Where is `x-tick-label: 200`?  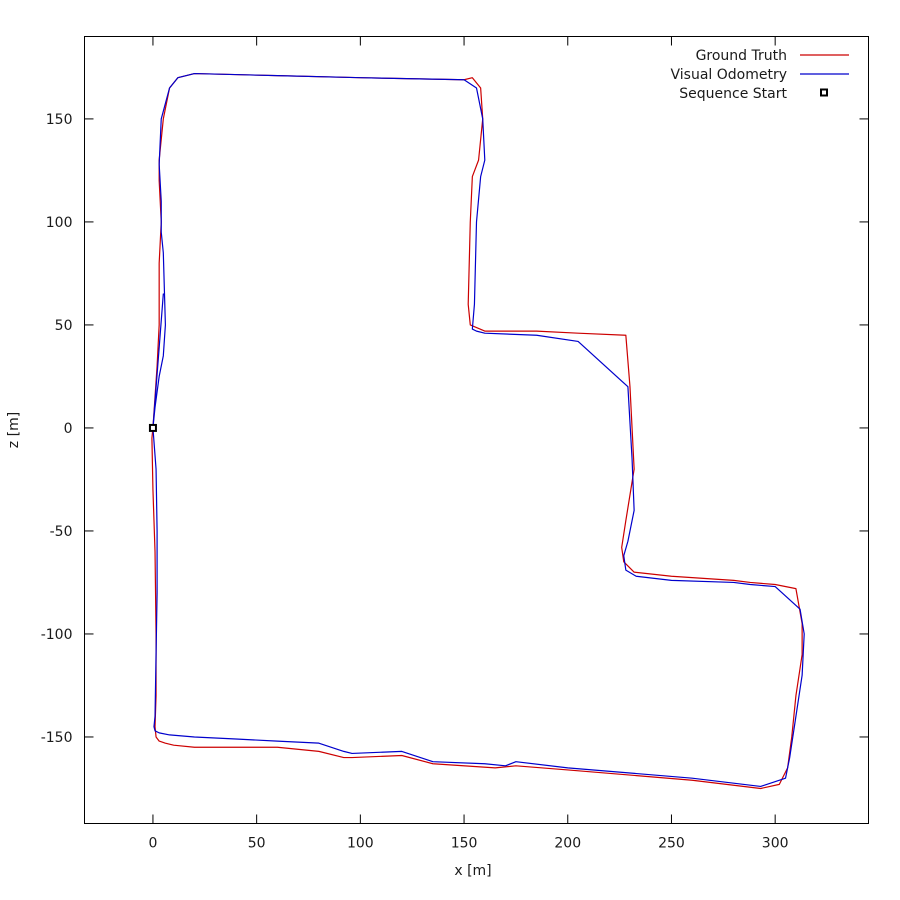
x-tick-label: 200 is located at coordinates (567, 844).